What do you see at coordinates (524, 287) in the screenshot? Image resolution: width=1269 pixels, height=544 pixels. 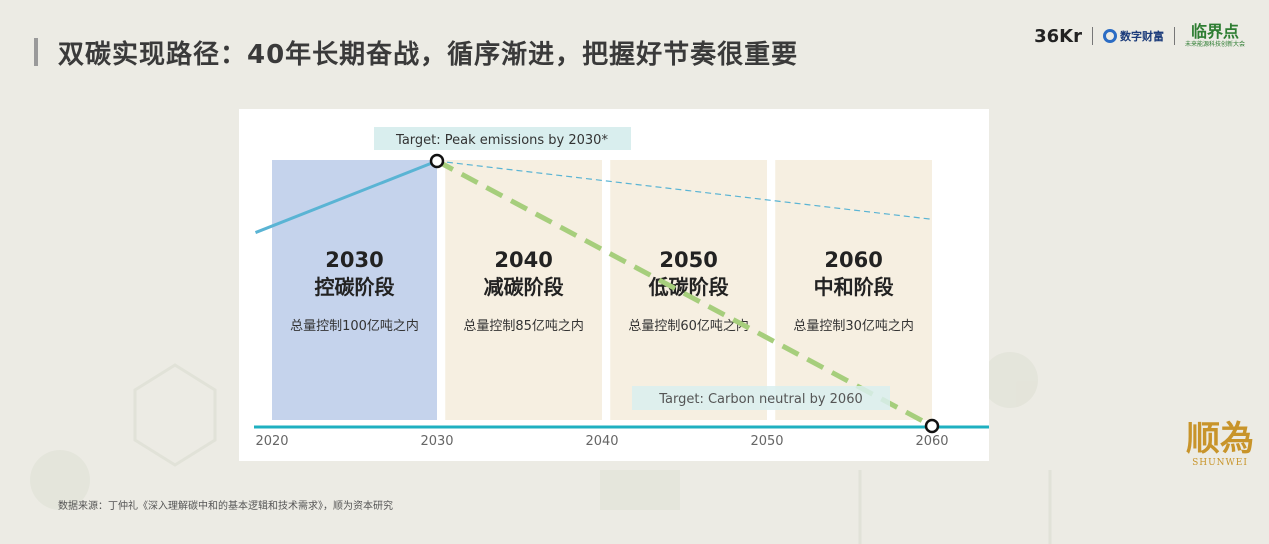 I see `phase-name: 减碳阶段` at bounding box center [524, 287].